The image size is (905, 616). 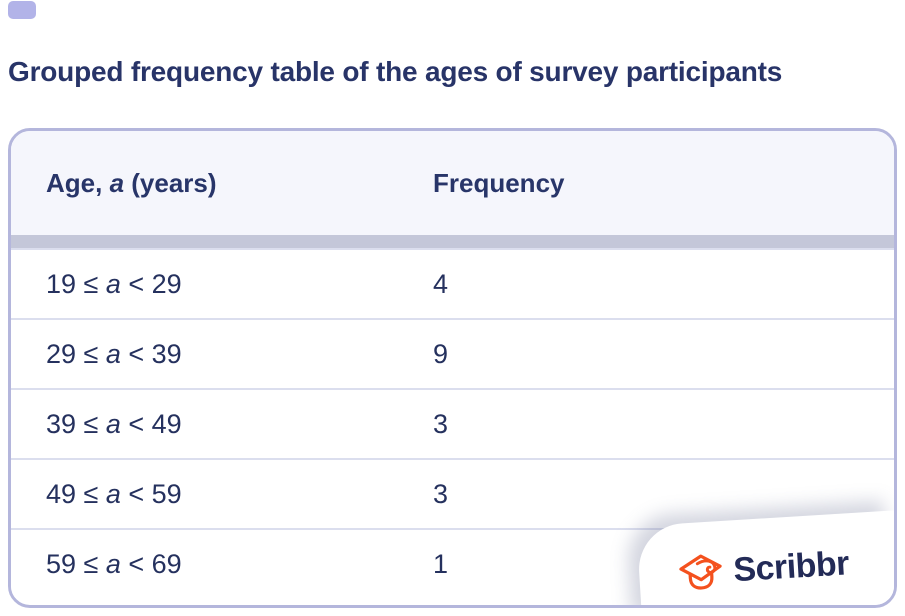 I want to click on frequency-value: 1, so click(x=441, y=563).